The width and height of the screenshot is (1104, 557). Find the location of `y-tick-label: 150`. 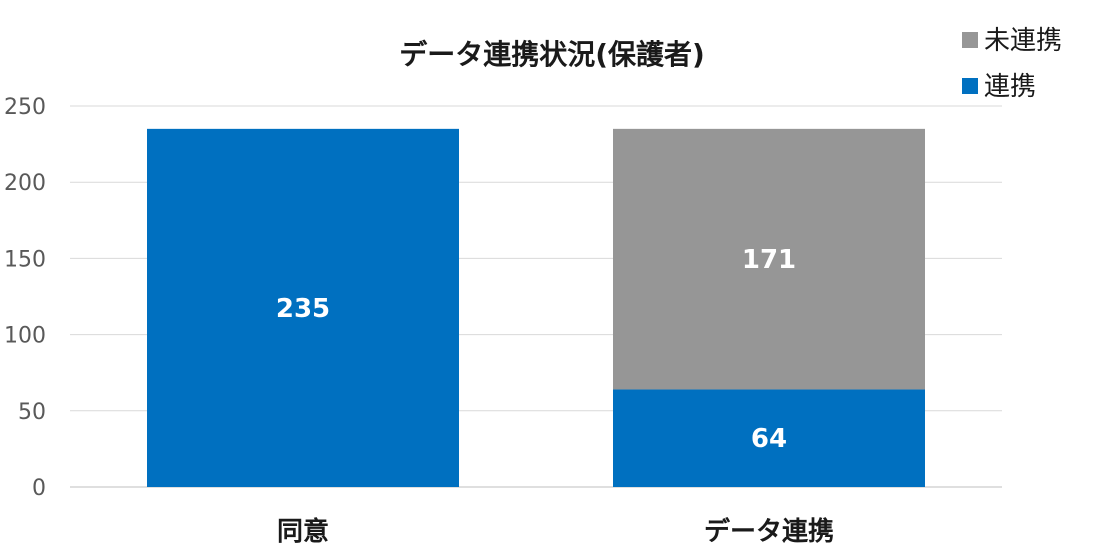

y-tick-label: 150 is located at coordinates (25, 259).